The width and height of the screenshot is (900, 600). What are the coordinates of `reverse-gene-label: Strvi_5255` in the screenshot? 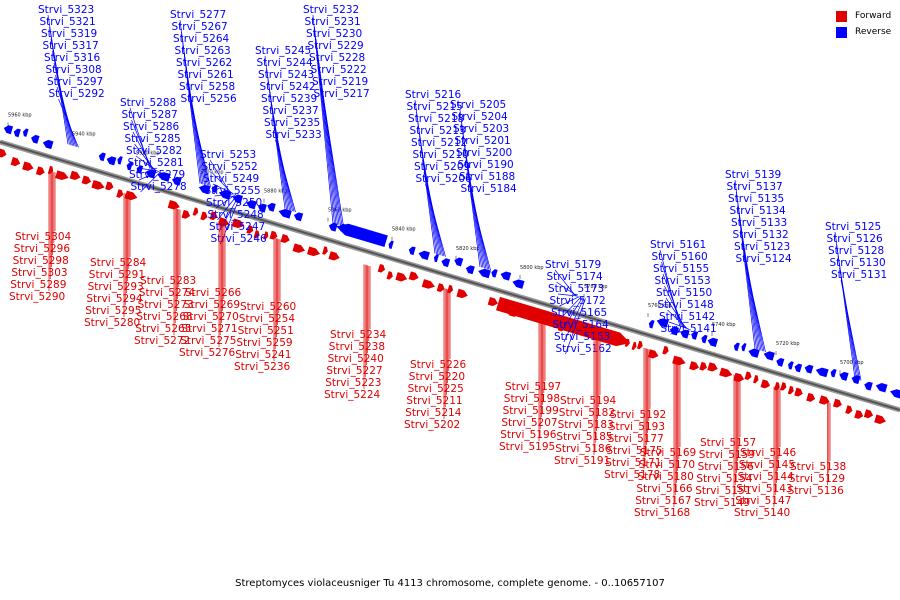 It's located at (233, 191).